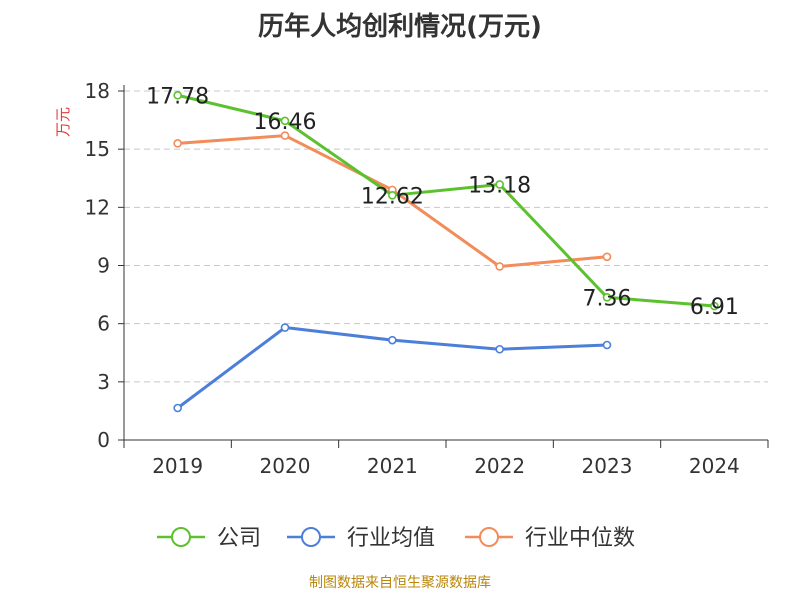 This screenshot has height=600, width=800. What do you see at coordinates (714, 466) in the screenshot?
I see `x-tick-label: 2024` at bounding box center [714, 466].